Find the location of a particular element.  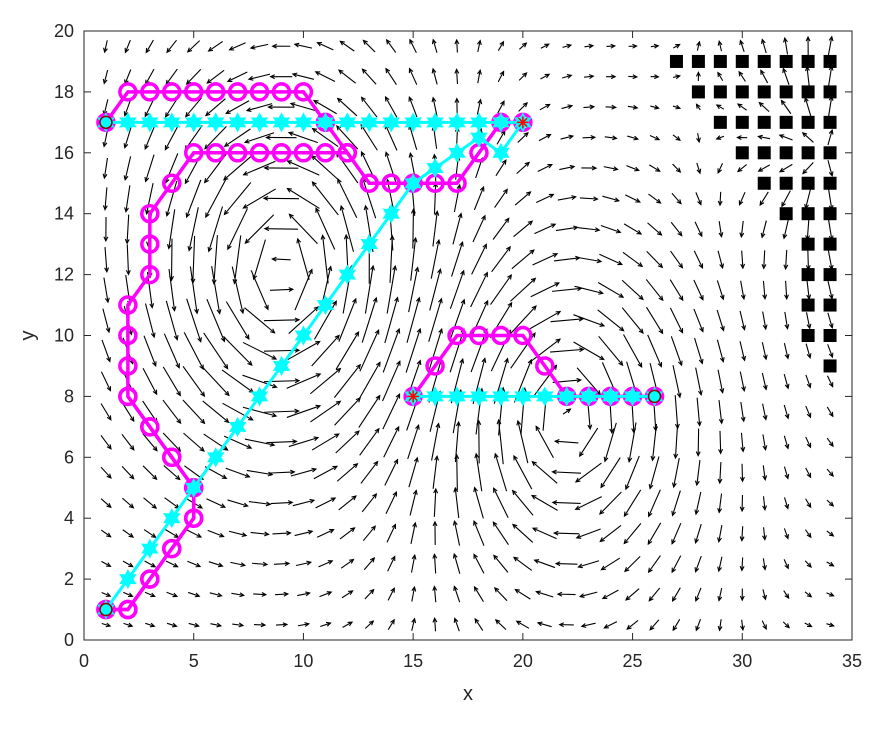

y-tick-label: 8 is located at coordinates (69, 396).